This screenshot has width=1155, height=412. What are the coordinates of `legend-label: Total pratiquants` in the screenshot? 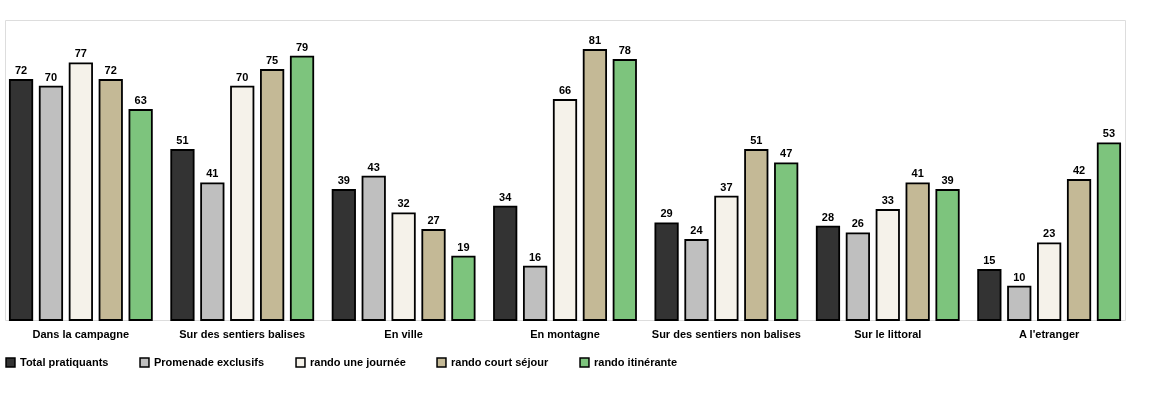 It's located at (64, 361).